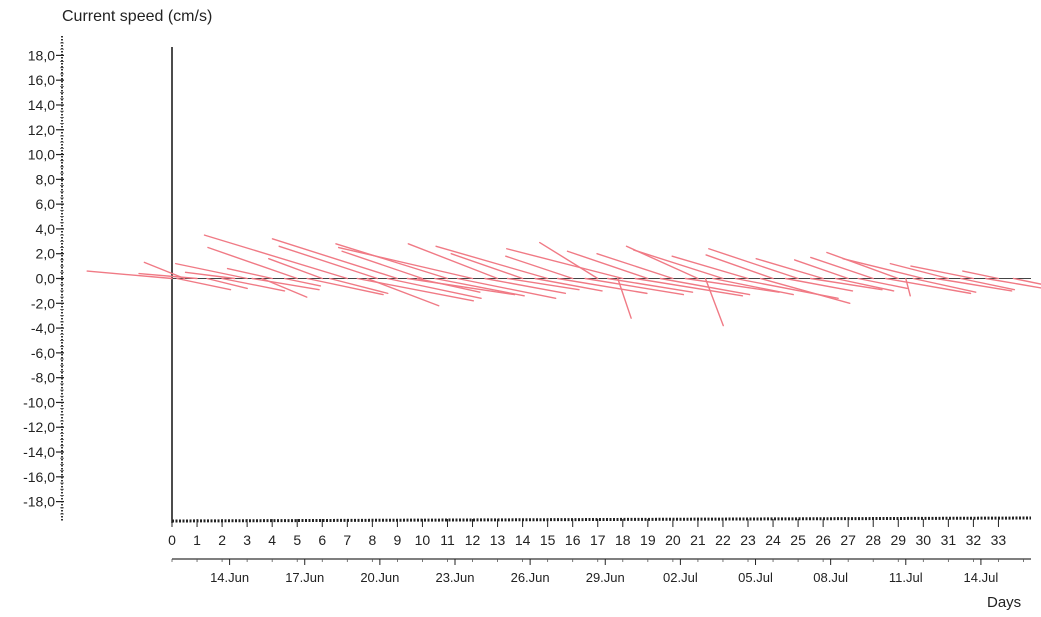  Describe the element at coordinates (46, 229) in the screenshot. I see `y-tick-label: 4,0` at that location.